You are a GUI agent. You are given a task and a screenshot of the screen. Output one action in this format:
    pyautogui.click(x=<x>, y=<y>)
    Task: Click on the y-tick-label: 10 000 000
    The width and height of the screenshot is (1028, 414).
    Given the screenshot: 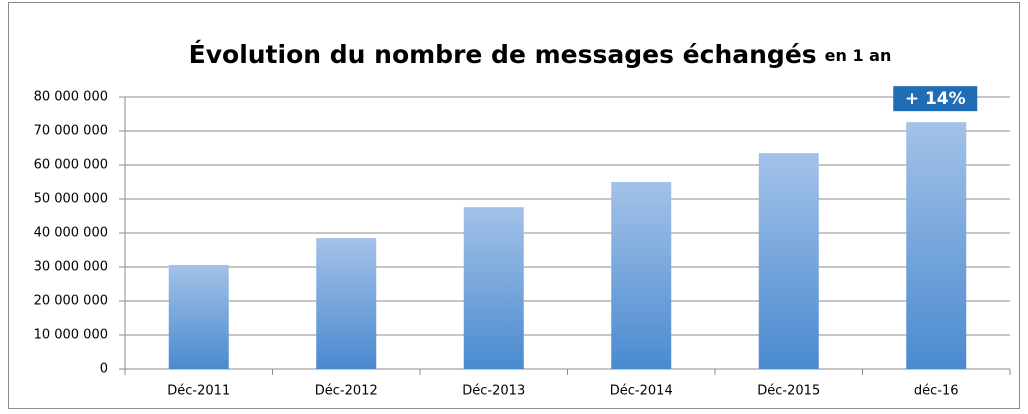 What is the action you would take?
    pyautogui.click(x=71, y=335)
    